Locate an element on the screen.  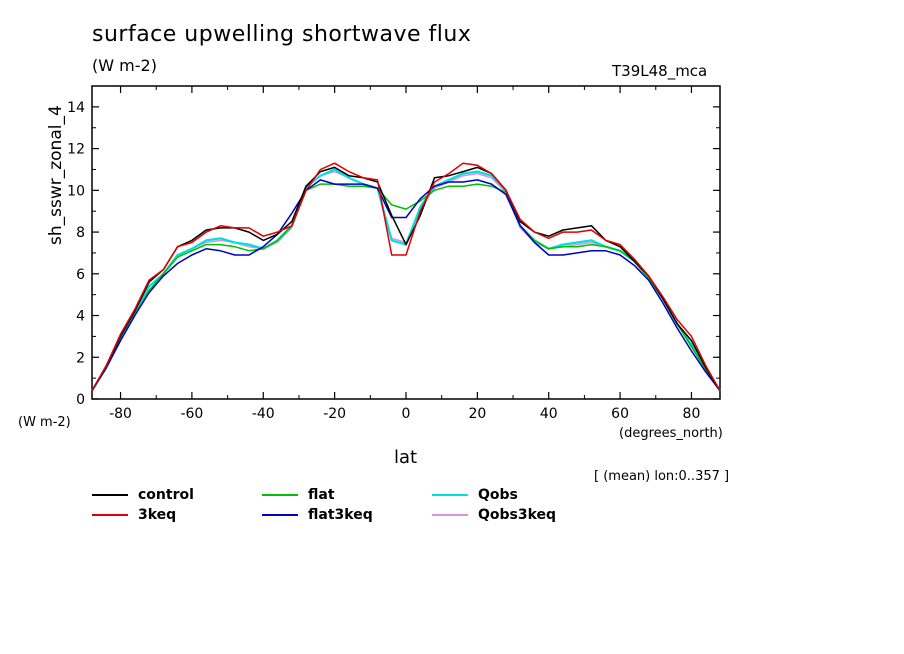
legend-item-qobs: Qobs is located at coordinates (475, 495).